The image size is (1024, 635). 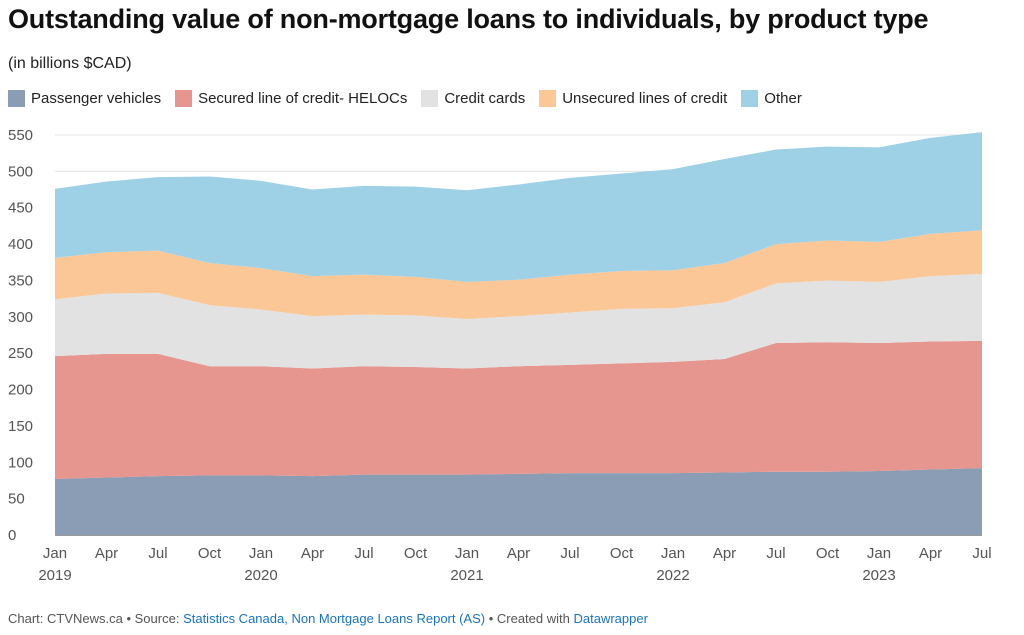 I want to click on legend-label: Credit cards, so click(x=485, y=98).